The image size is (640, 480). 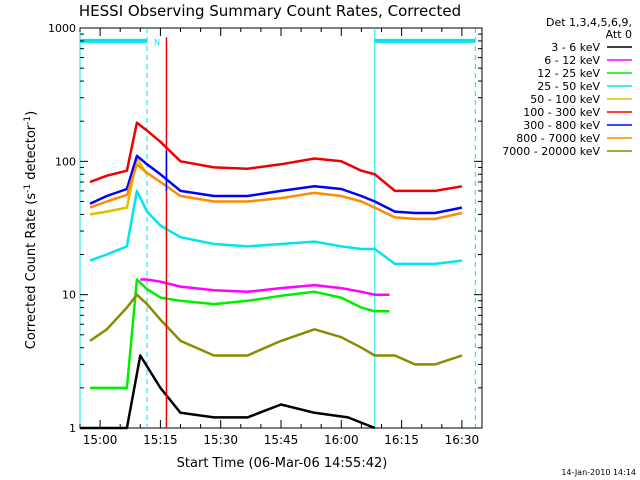 What do you see at coordinates (65, 161) in the screenshot?
I see `y-tick-label-2: 100` at bounding box center [65, 161].